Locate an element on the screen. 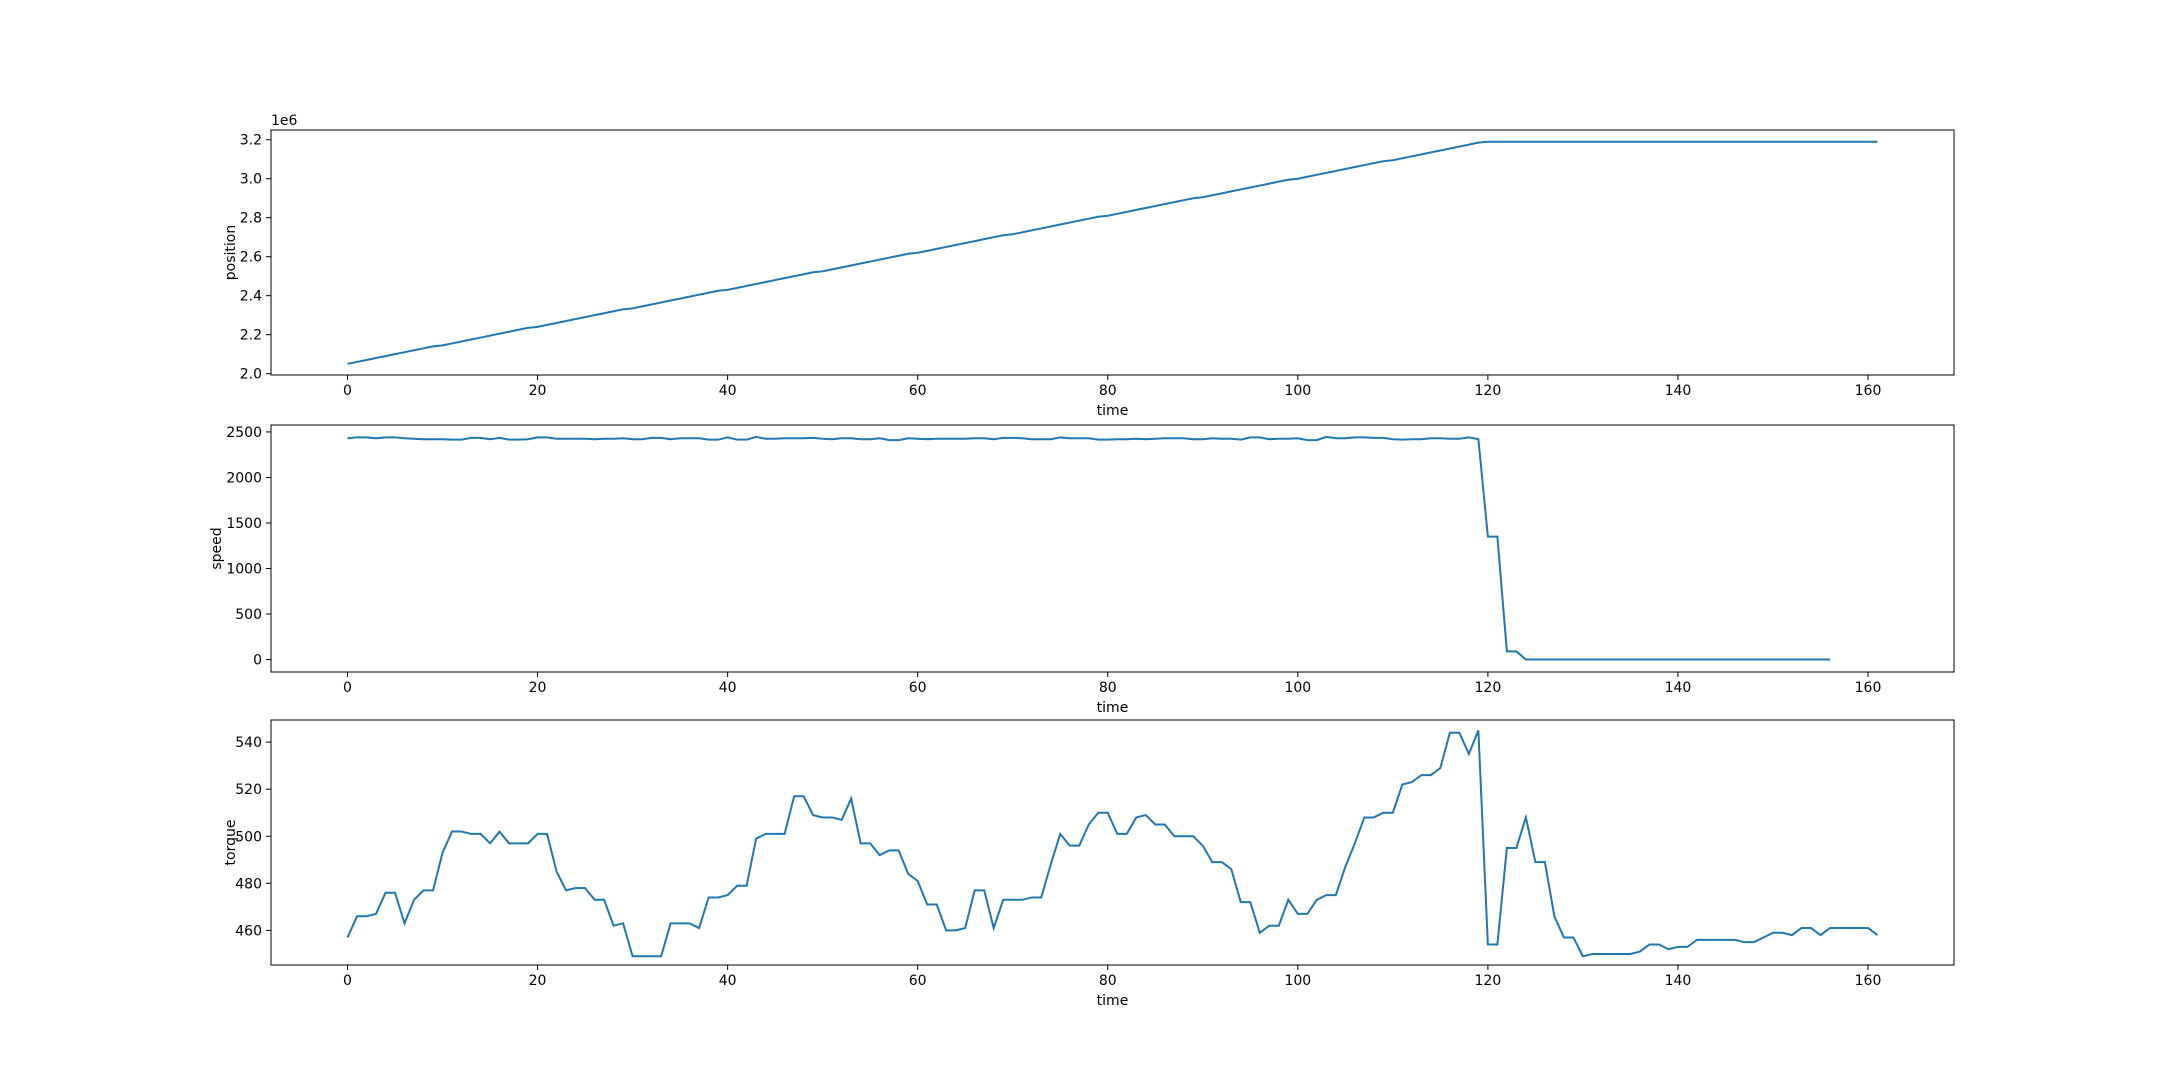  y-tick-label: 480 is located at coordinates (248, 884).